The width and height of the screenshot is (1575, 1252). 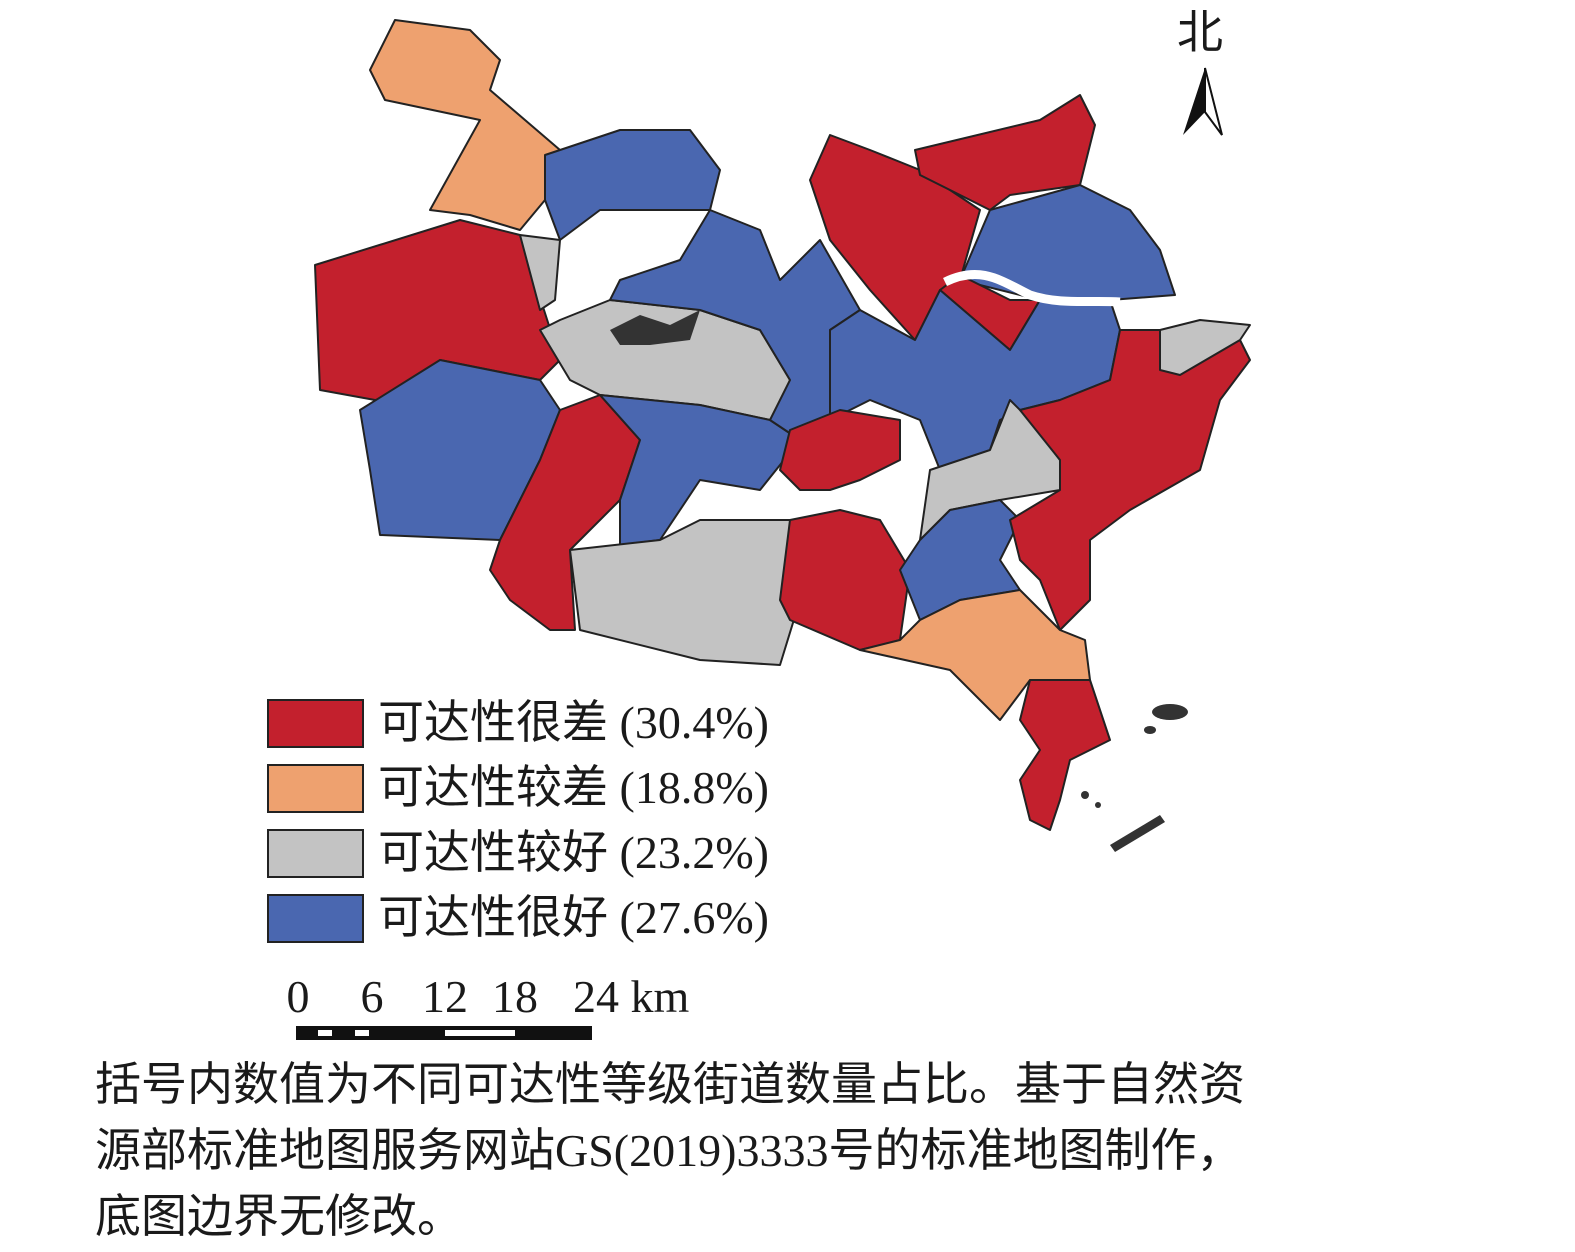 I want to click on caption-line: 底图边界无修改。, so click(x=279, y=1216).